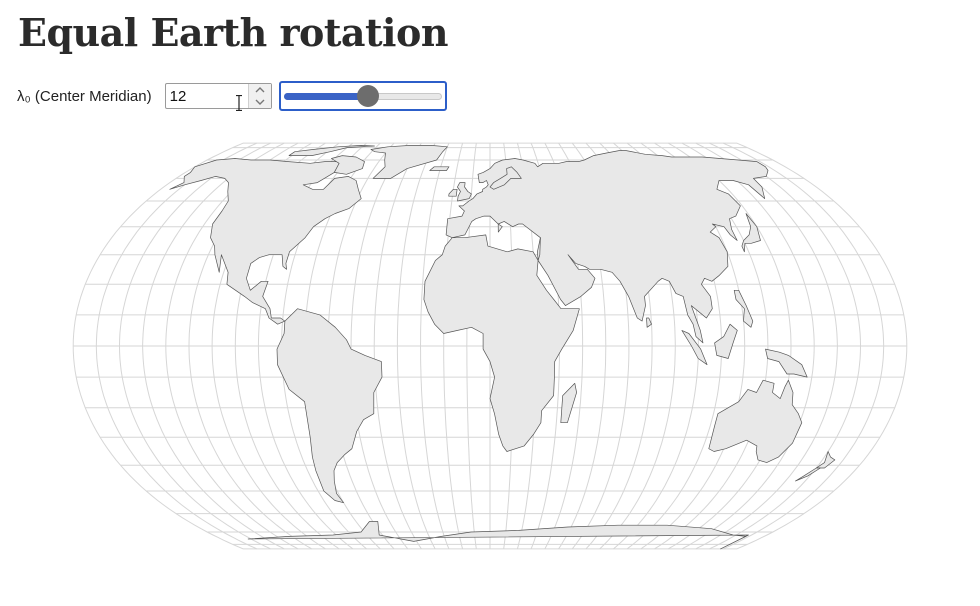 The width and height of the screenshot is (980, 606). Describe the element at coordinates (539, 249) in the screenshot. I see `land-arabia-sinai-fix` at that location.